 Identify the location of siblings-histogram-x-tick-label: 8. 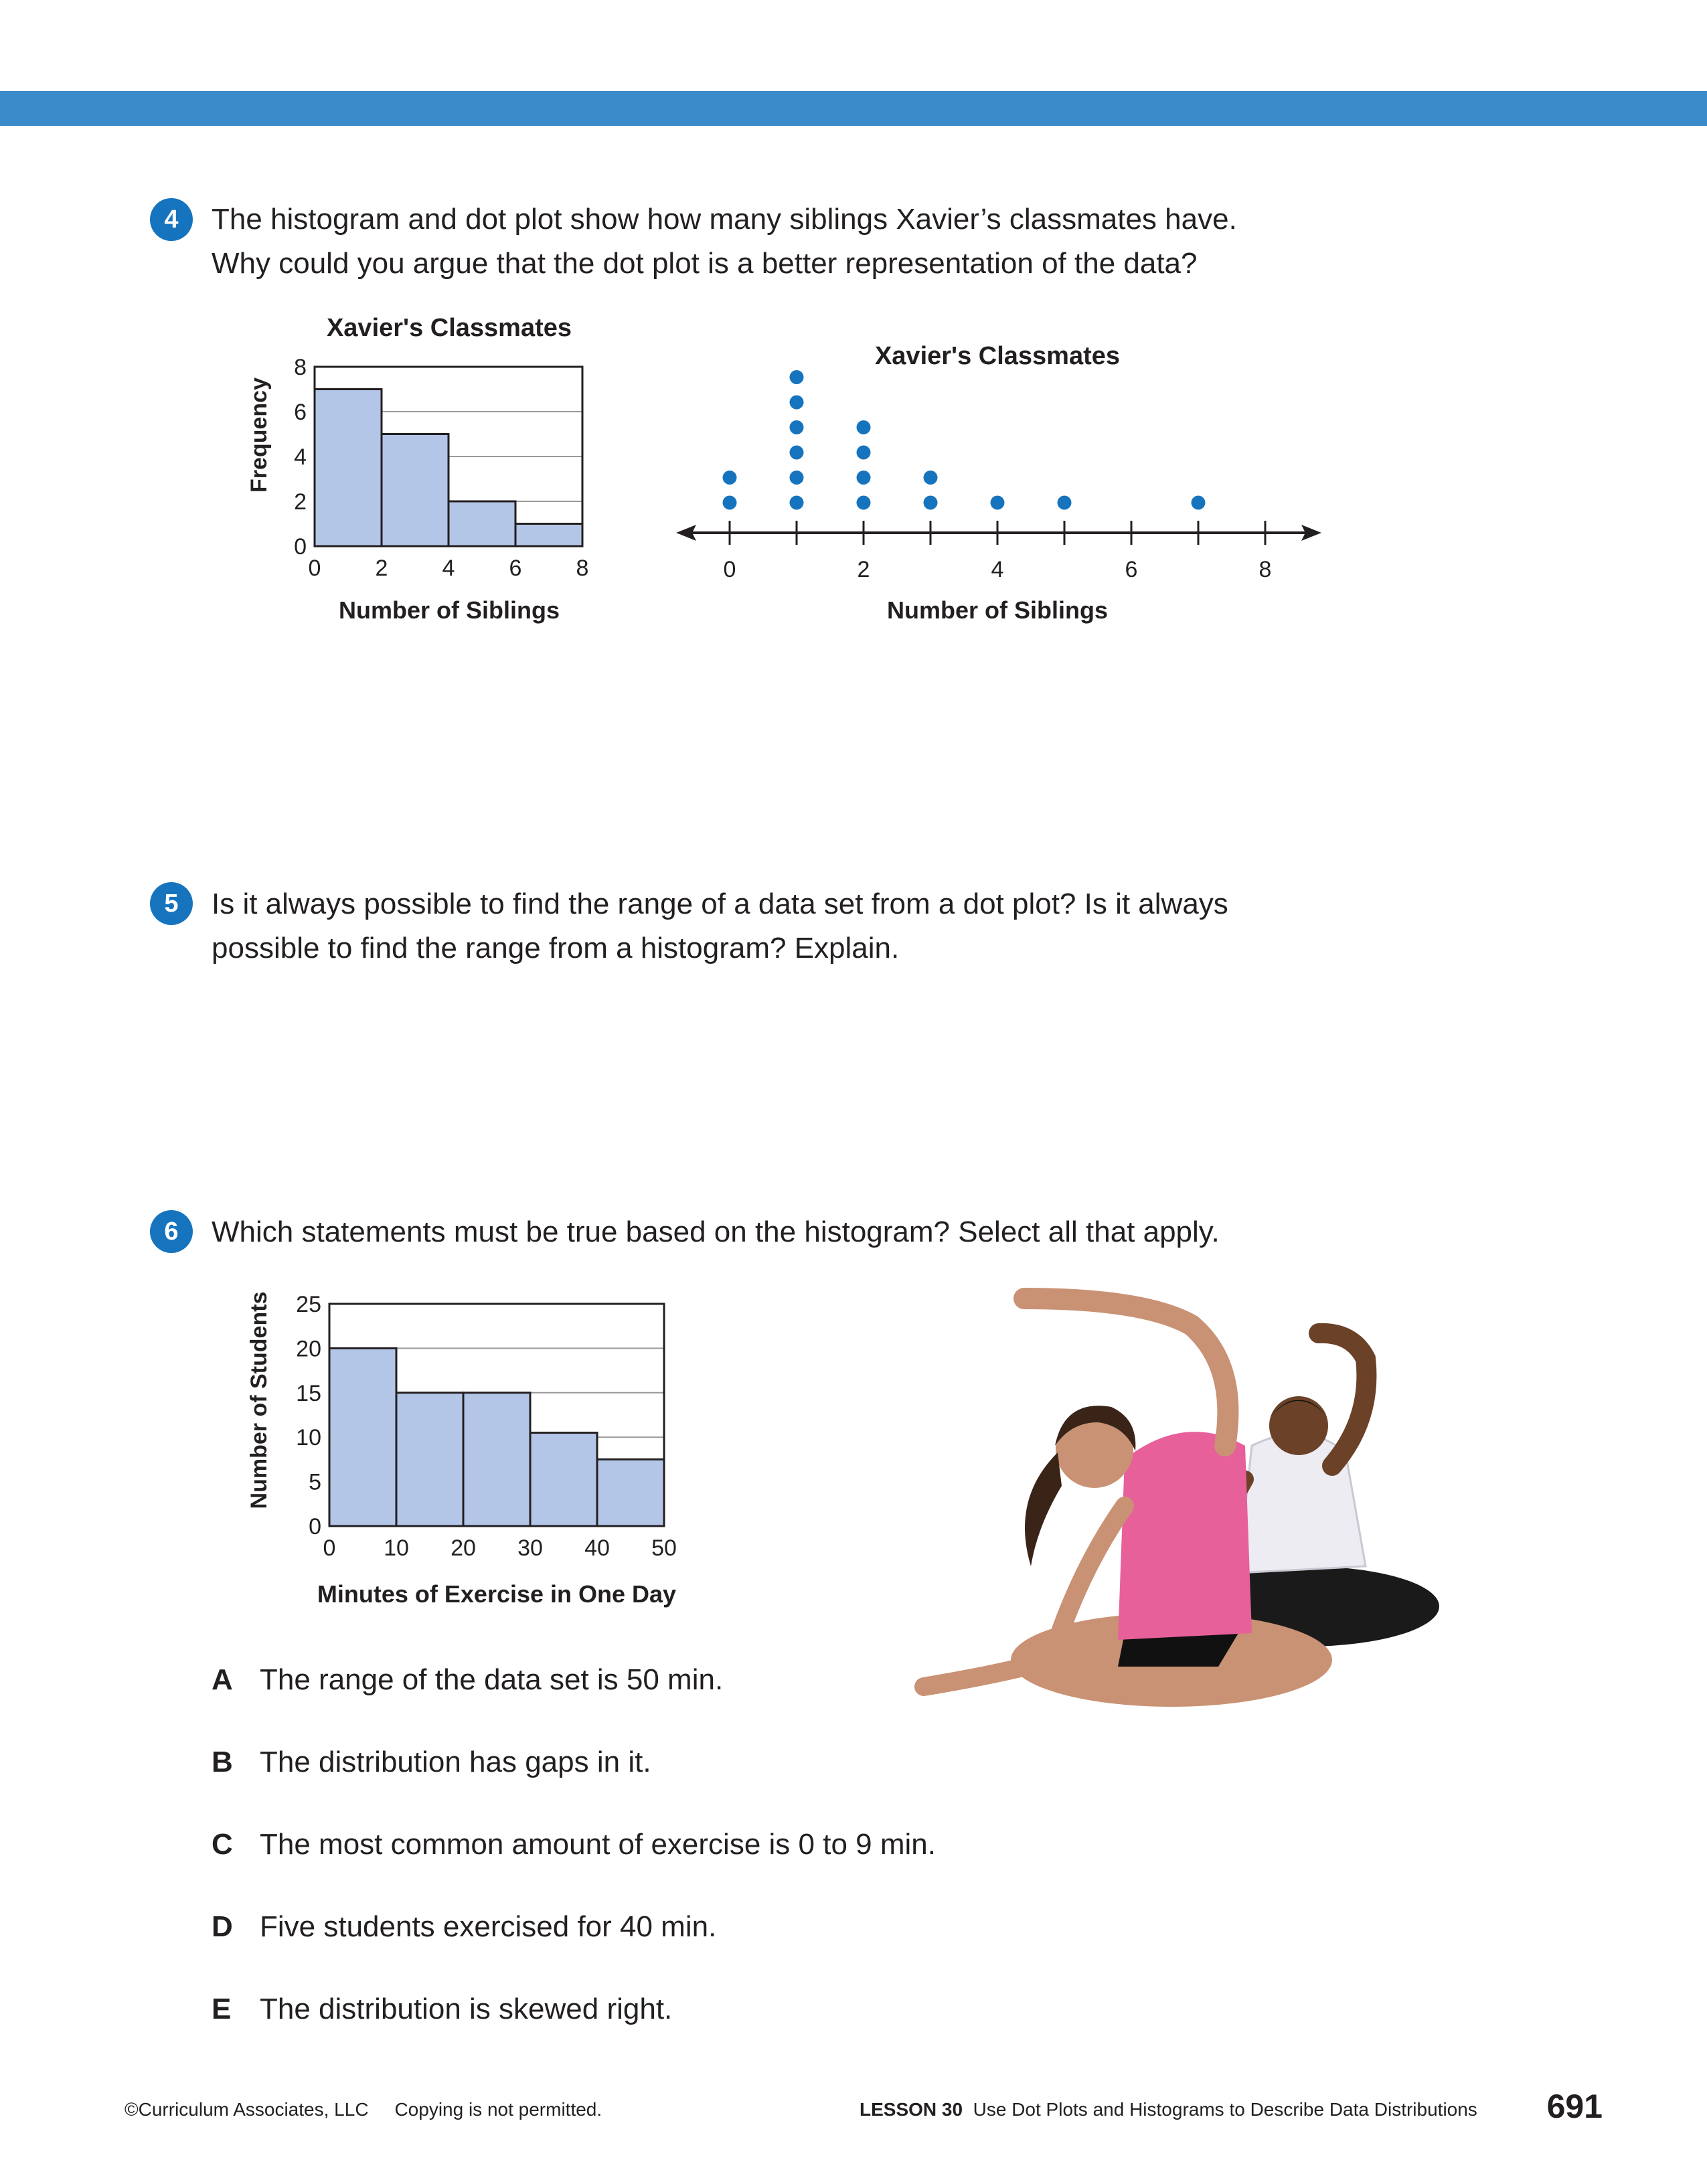
(582, 568).